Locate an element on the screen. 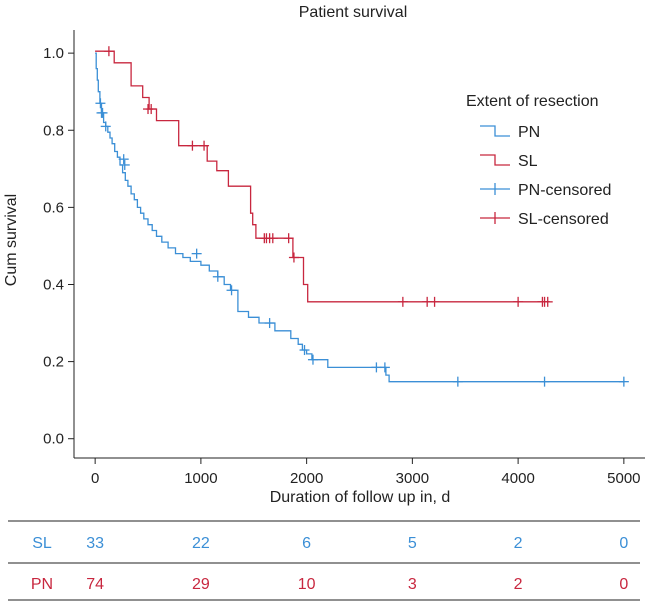 This screenshot has height=612, width=648. risk-table-row-label: PN is located at coordinates (42, 584).